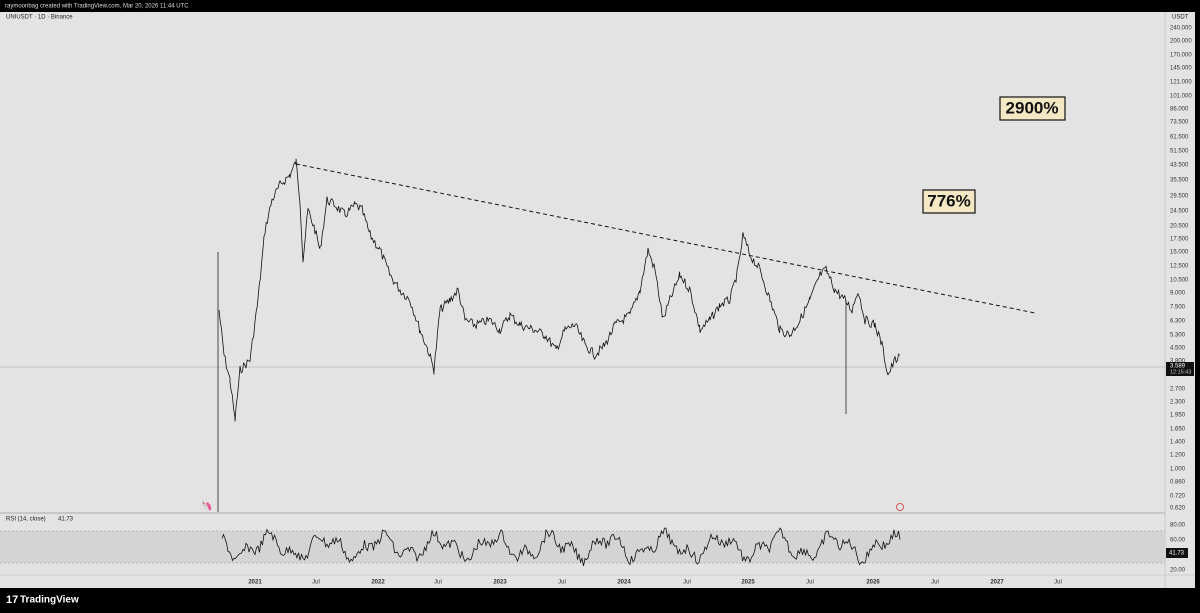  Describe the element at coordinates (1179, 181) in the screenshot. I see `price-axis-label: 35.500` at that location.